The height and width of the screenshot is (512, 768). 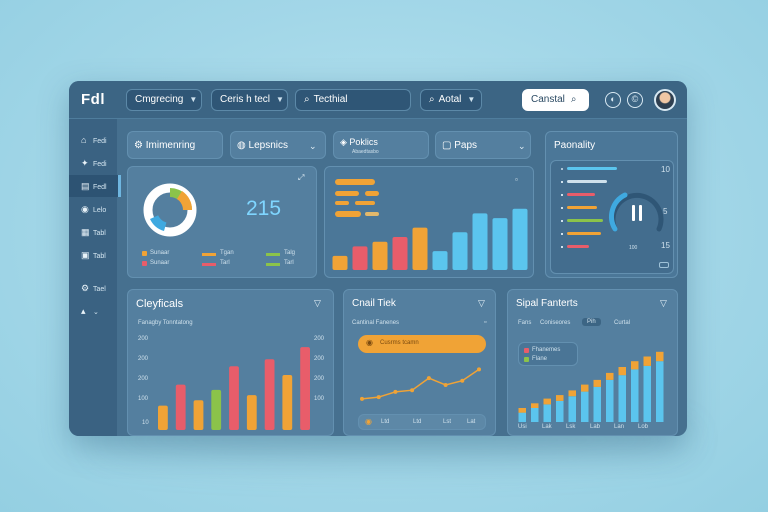 What do you see at coordinates (591, 322) in the screenshot?
I see `tab-pih: Pih` at bounding box center [591, 322].